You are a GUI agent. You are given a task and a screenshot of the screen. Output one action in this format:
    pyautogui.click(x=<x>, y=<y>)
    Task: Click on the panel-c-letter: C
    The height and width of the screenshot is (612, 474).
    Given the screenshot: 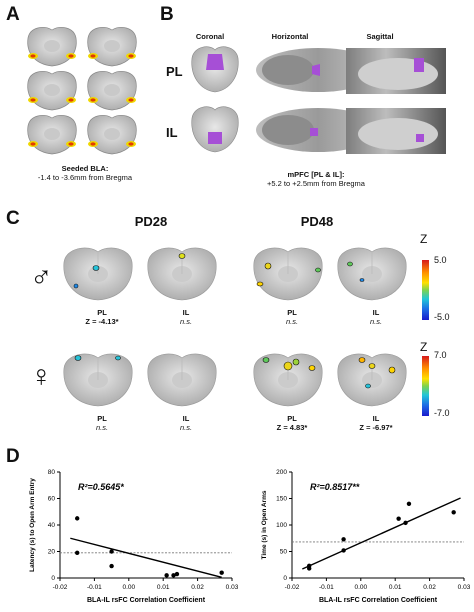 What is the action you would take?
    pyautogui.click(x=13, y=218)
    